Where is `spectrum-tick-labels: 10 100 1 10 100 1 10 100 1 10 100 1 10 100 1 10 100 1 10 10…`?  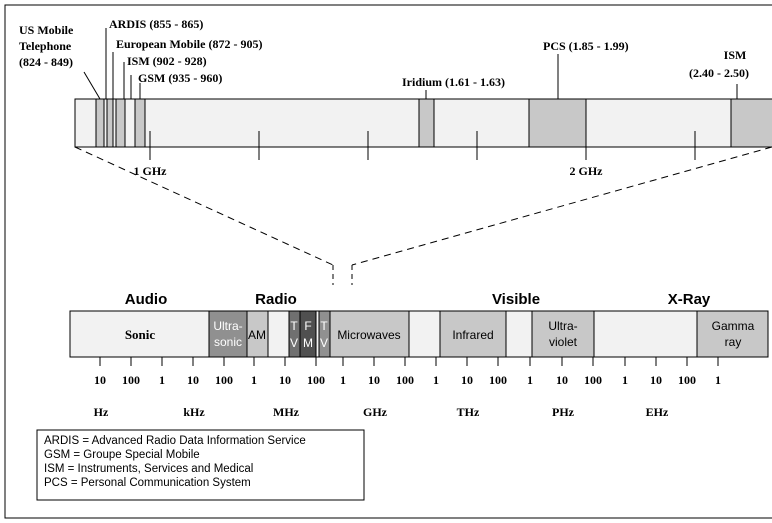
spectrum-tick-labels: 10 100 1 10 100 1 10 100 1 10 100 1 10 100 1 10 100 1 10 10… is located at coordinates (407, 380).